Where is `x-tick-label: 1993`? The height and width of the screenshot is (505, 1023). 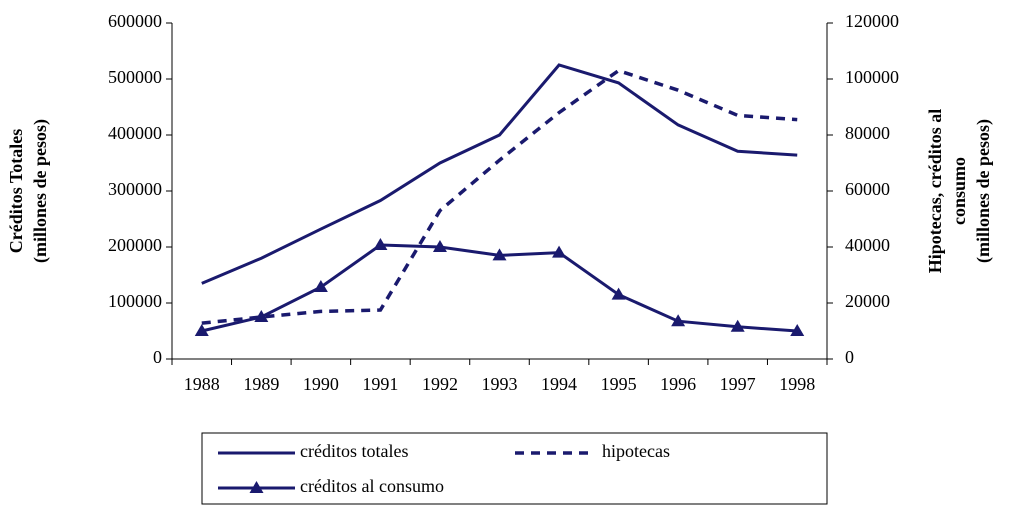 x-tick-label: 1993 is located at coordinates (500, 384).